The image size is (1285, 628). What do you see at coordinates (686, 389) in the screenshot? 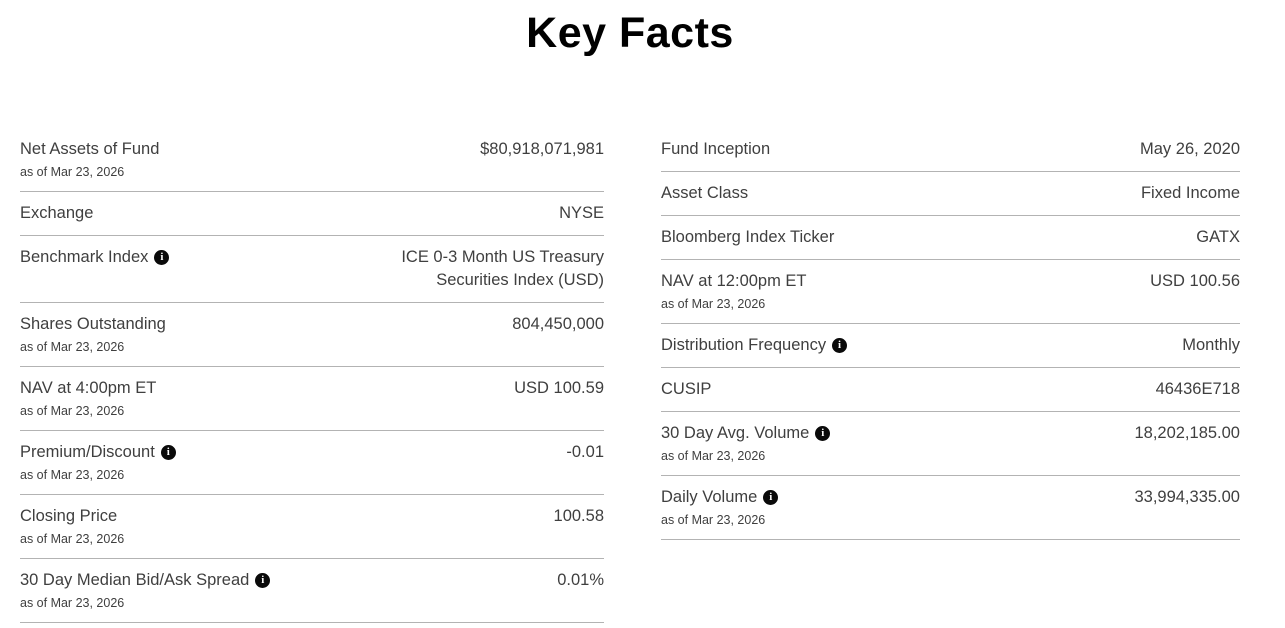
I see `fact-label: CUSIP` at bounding box center [686, 389].